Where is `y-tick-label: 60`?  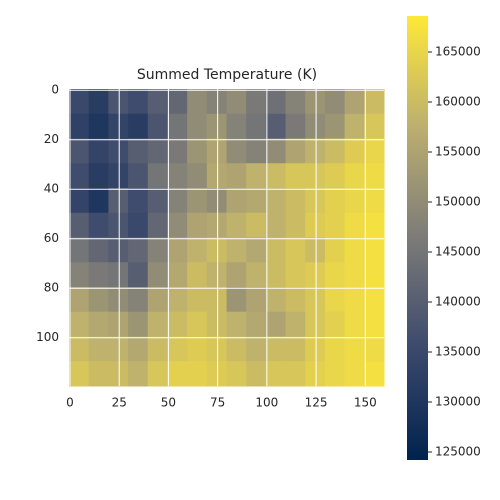
y-tick-label: 60 is located at coordinates (51, 238).